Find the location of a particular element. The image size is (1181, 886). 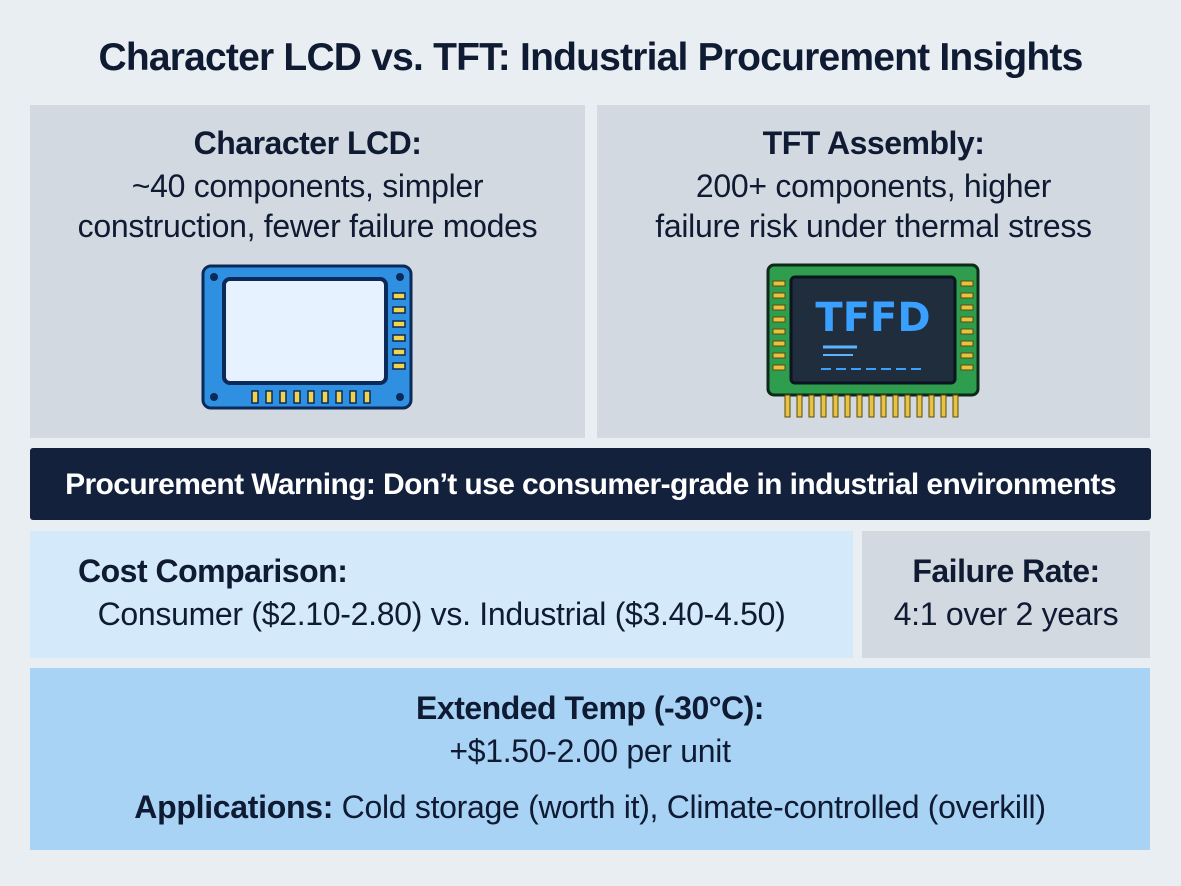

temp-text: +$1.50-2.00 per unit is located at coordinates (590, 751).